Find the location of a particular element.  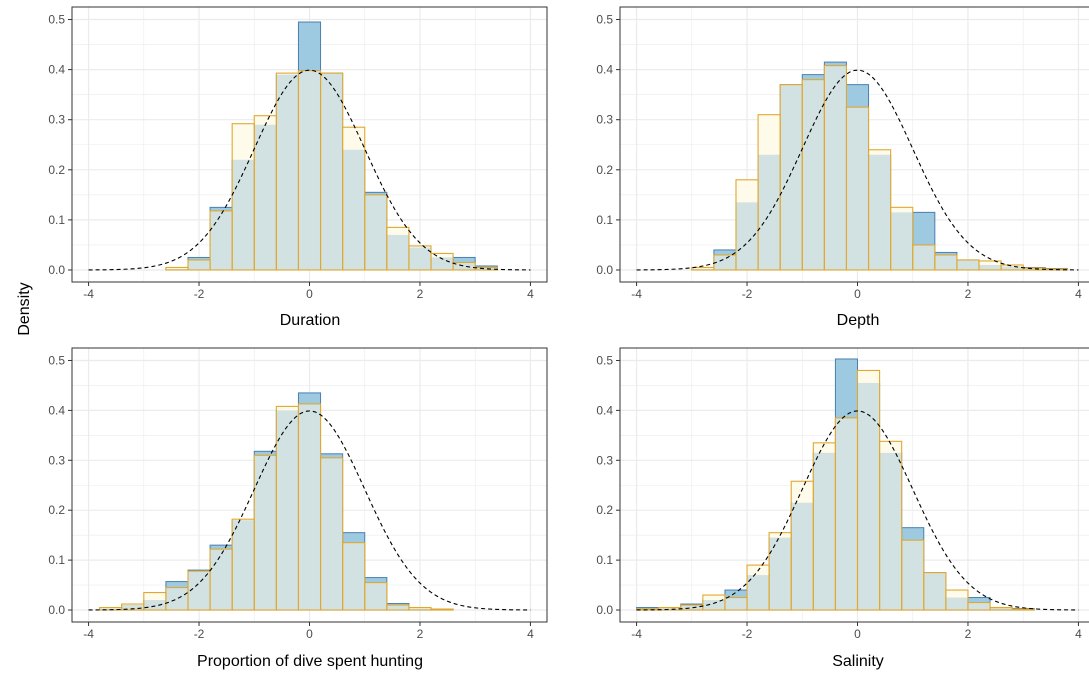

x-axis-title: Depth is located at coordinates (858, 320).